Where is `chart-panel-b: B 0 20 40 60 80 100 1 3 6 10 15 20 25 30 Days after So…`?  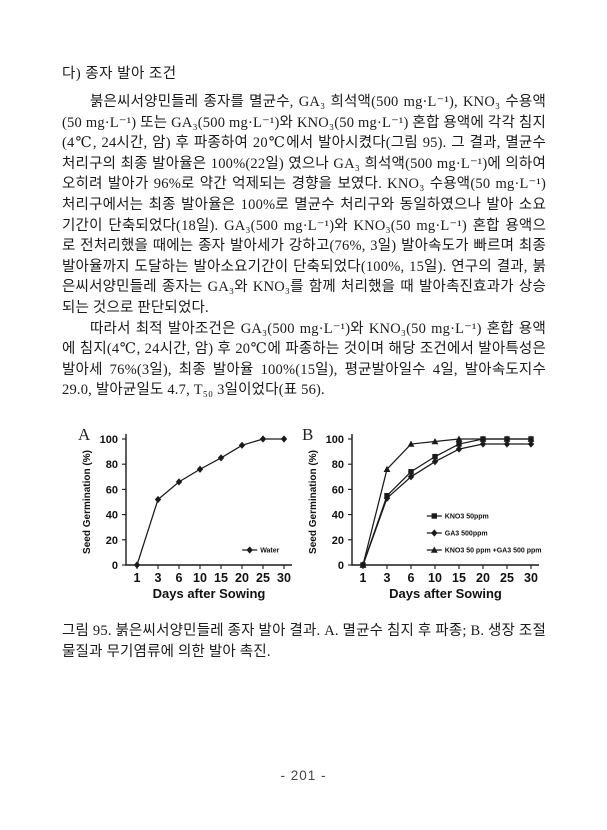 chart-panel-b: B 0 20 40 60 80 100 1 3 6 10 15 20 25 30 Days after So… is located at coordinates (423, 519).